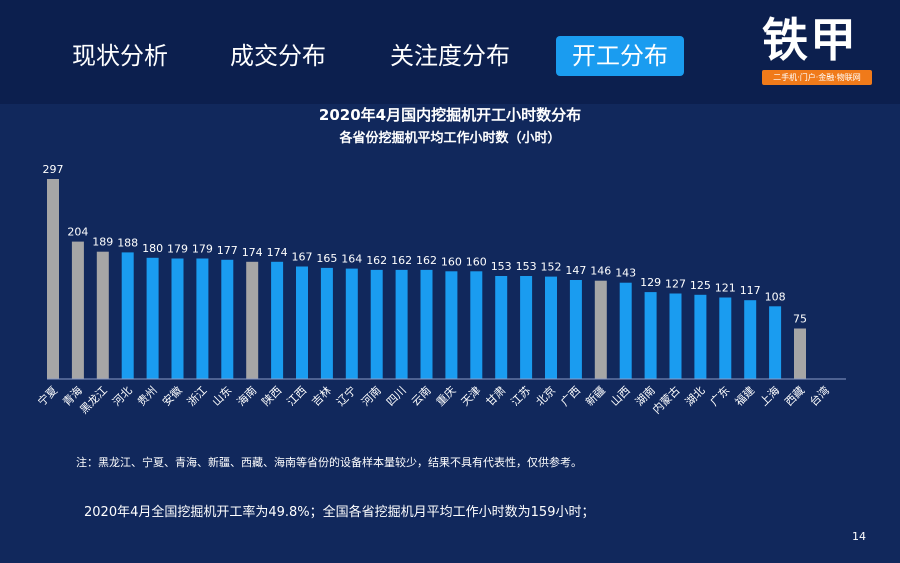 This screenshot has height=563, width=900. Describe the element at coordinates (47, 395) in the screenshot. I see `category-label-0: 宁夏` at that location.